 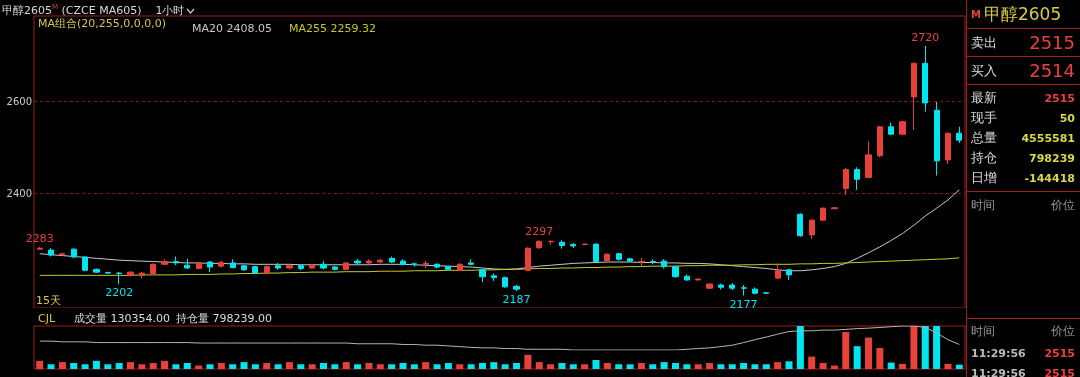 I want to click on text: 持仓, so click(x=984, y=158).